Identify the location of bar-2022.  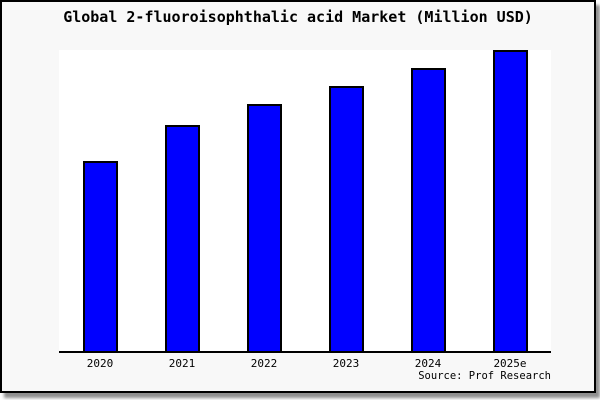
(264, 227).